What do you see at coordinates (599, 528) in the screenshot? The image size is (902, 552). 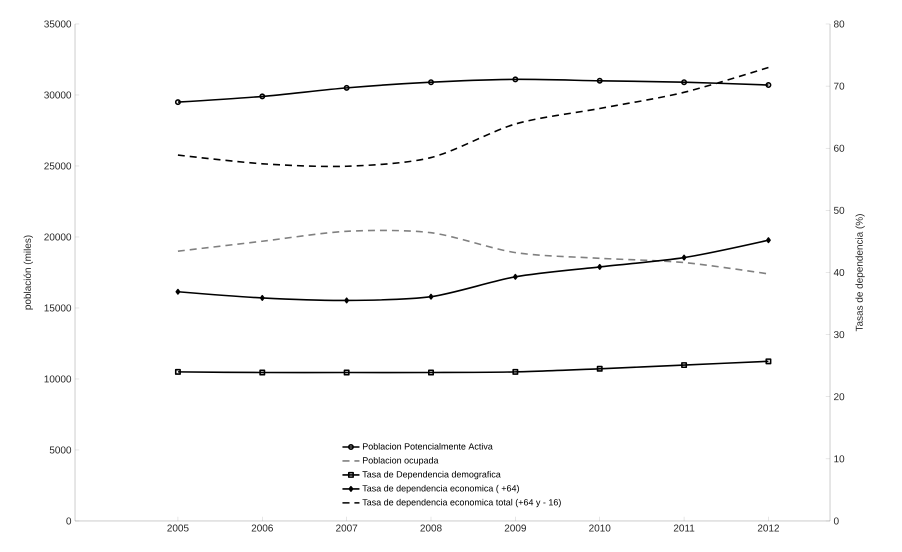 I see `x-tick-label: 2010` at bounding box center [599, 528].